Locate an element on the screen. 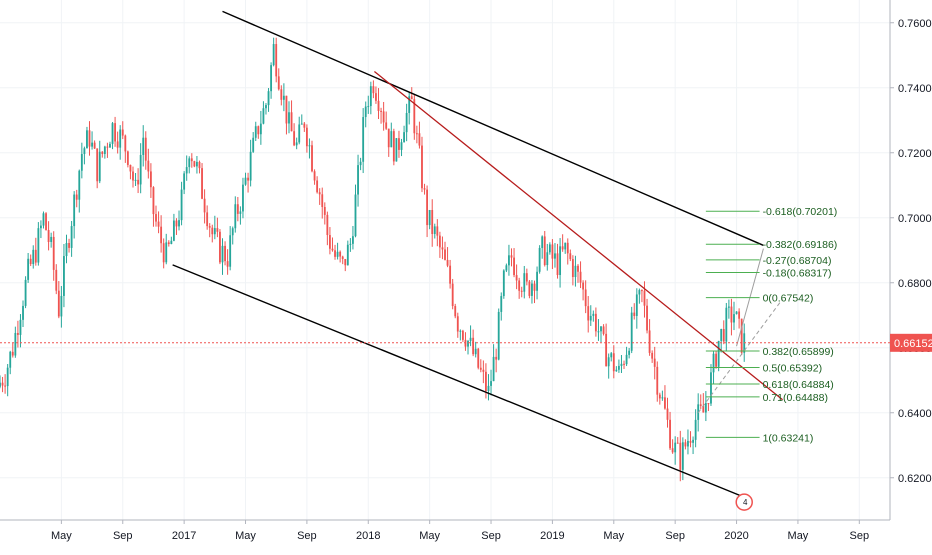  x-tick-label: 2017 is located at coordinates (184, 536).